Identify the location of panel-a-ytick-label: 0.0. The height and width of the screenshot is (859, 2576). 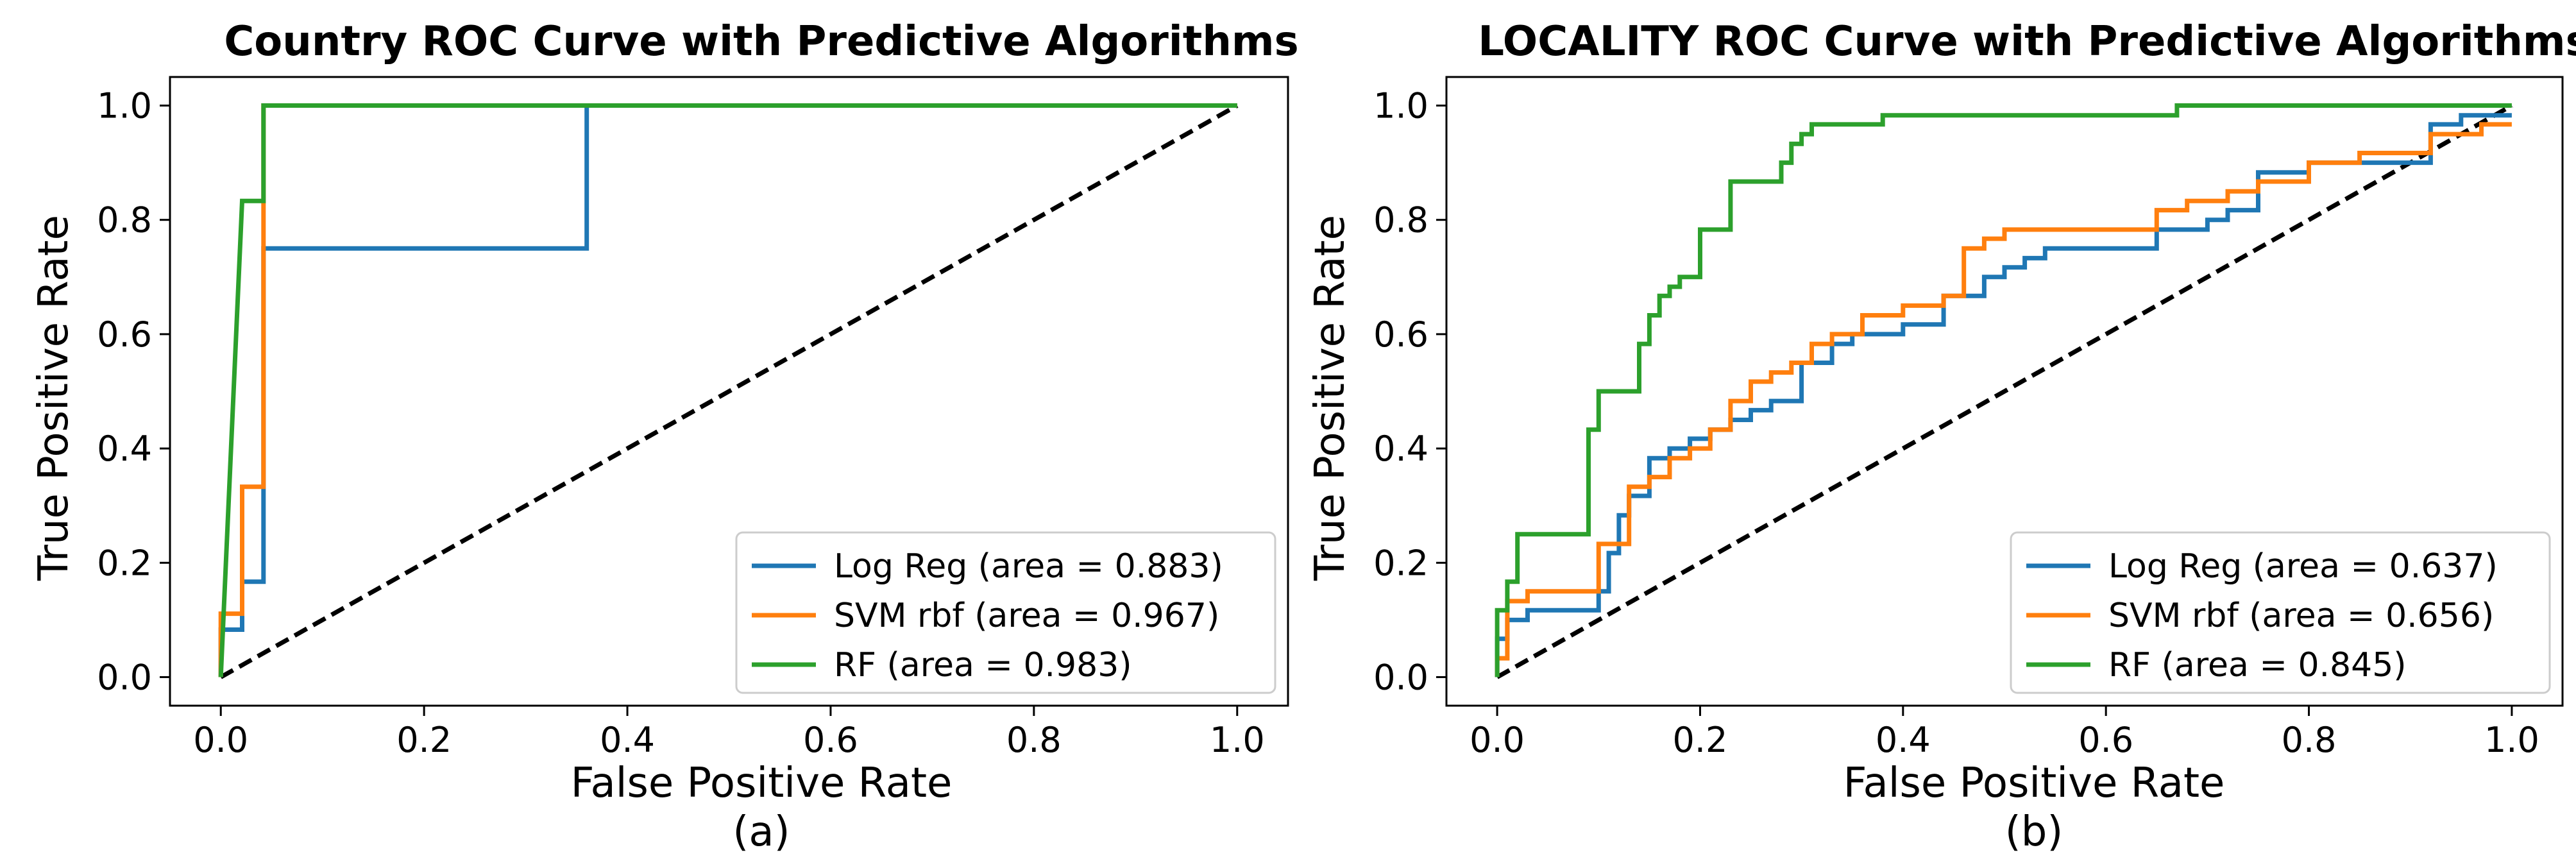
(124, 677).